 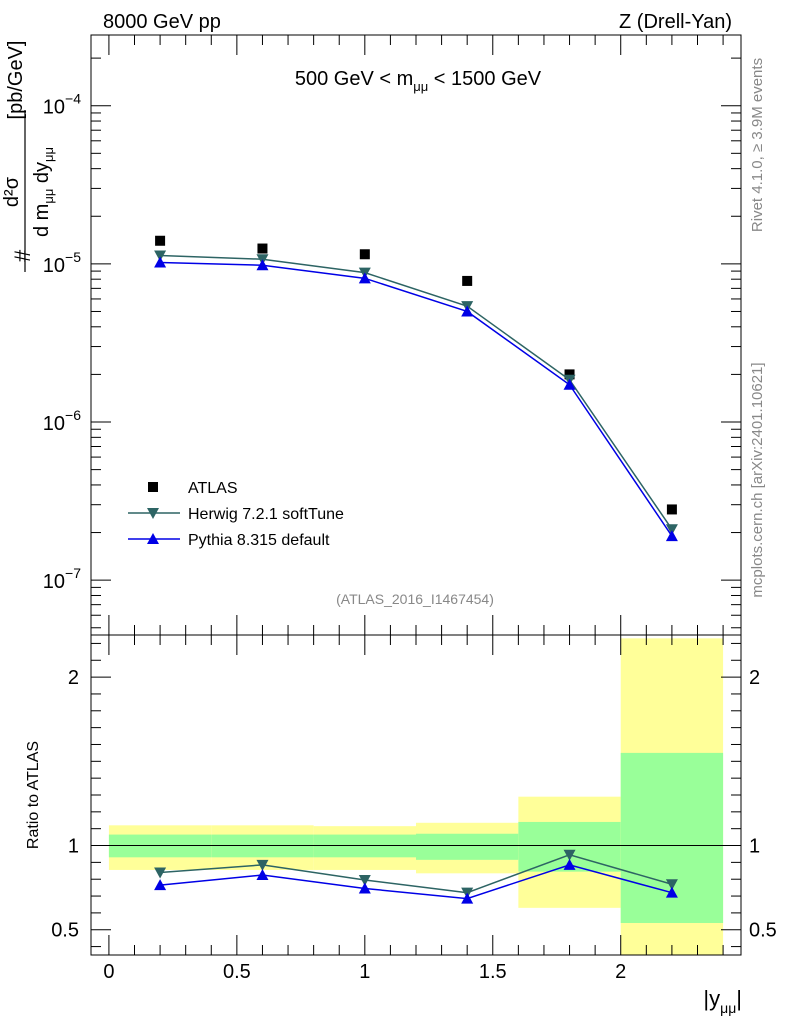 I want to click on legend-marker-herwig, so click(x=153, y=513).